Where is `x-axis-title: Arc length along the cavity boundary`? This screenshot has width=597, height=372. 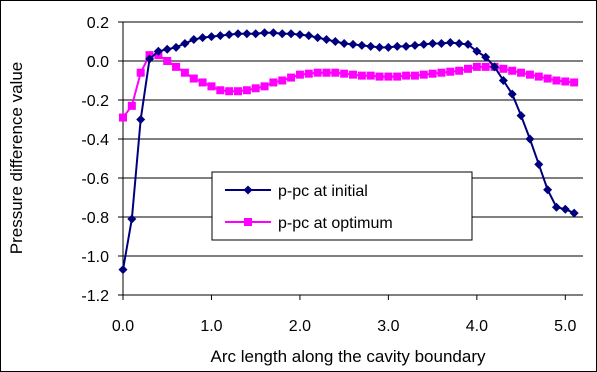 x-axis-title: Arc length along the cavity boundary is located at coordinates (348, 356).